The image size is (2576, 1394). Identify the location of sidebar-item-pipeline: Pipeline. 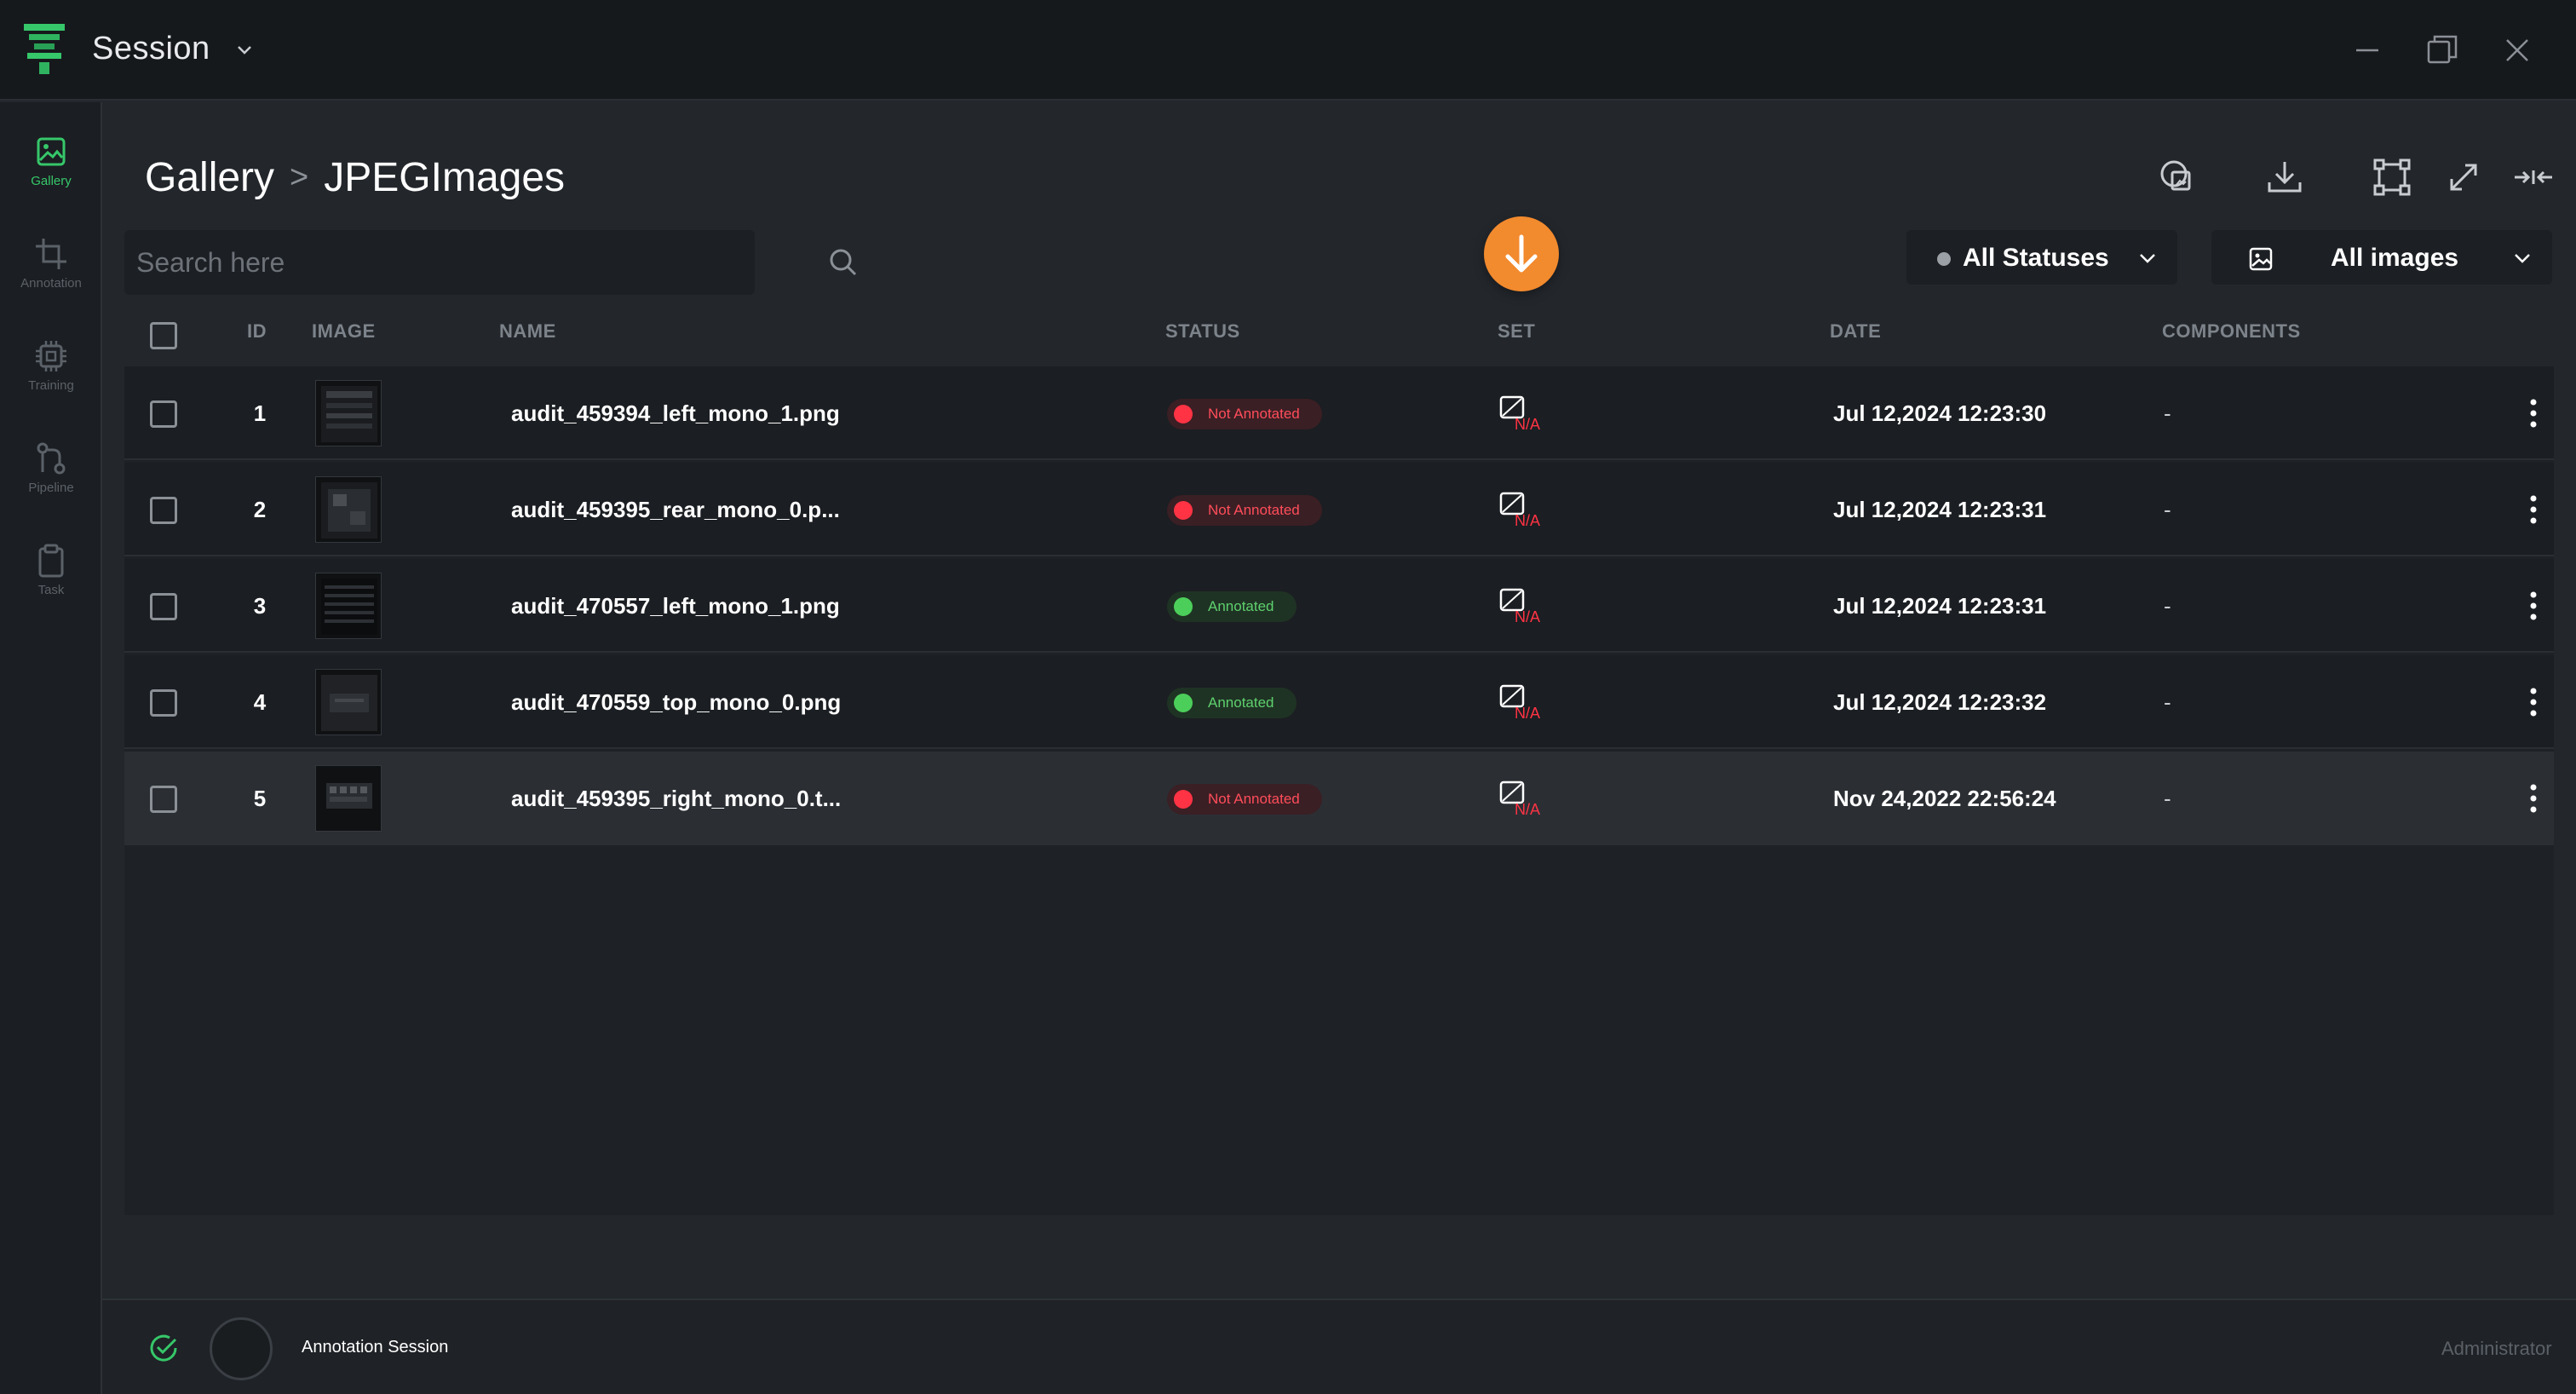
(51, 478).